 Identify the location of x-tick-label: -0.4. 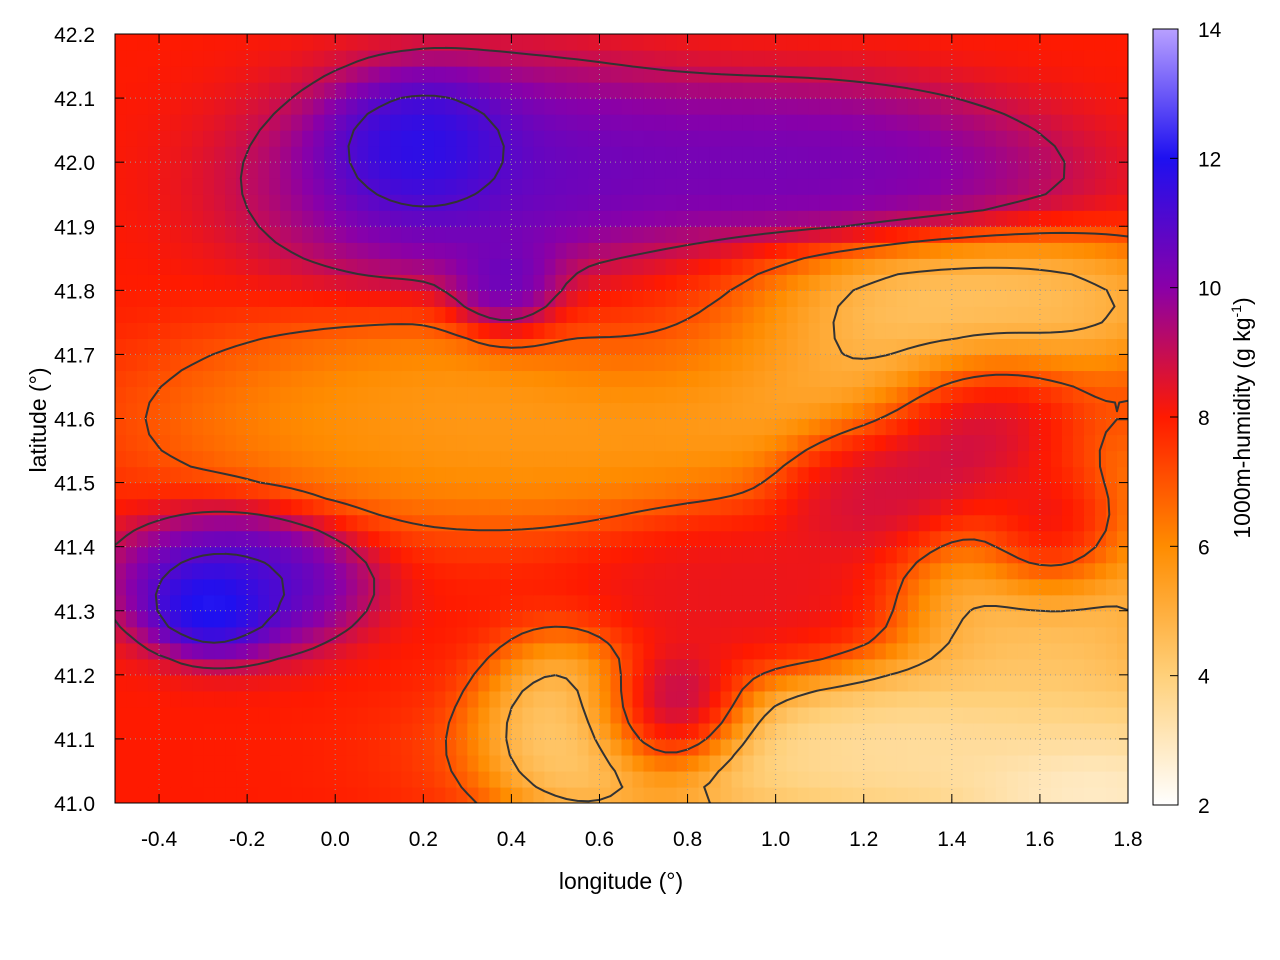
(159, 839).